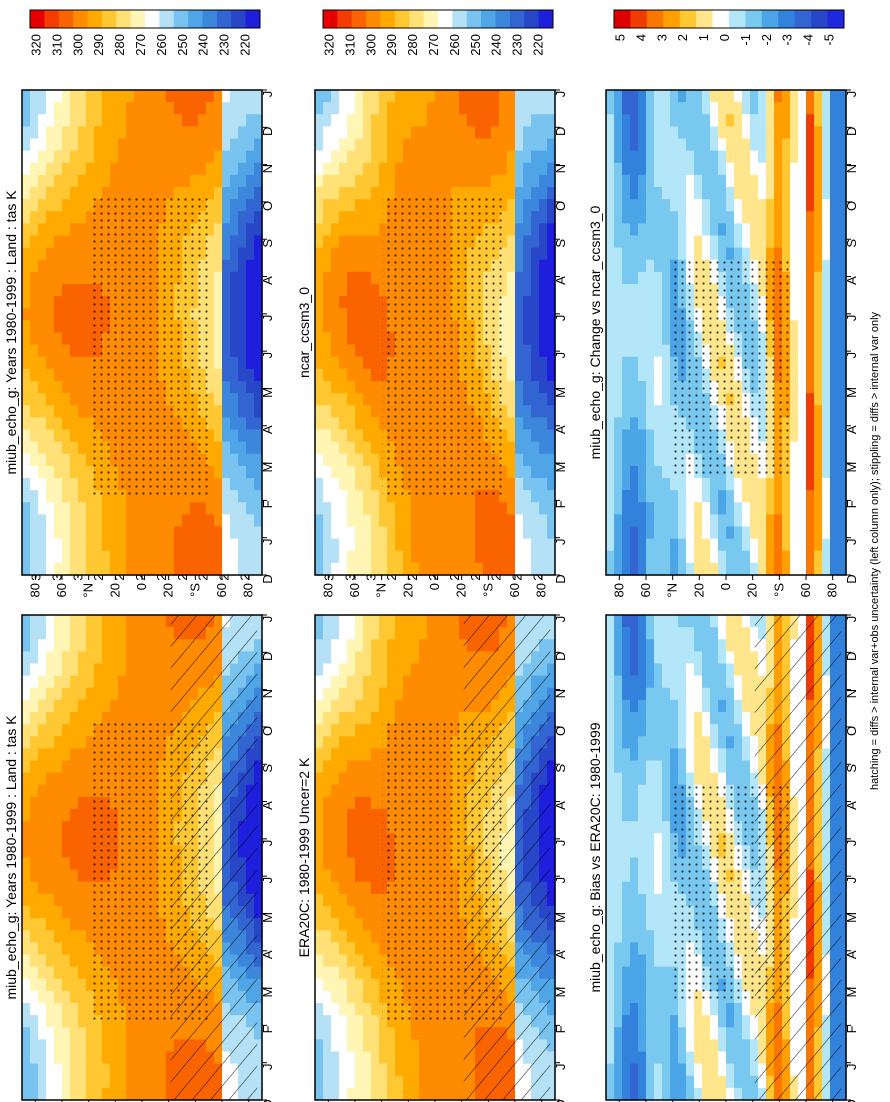  Describe the element at coordinates (56, 45) in the screenshot. I see `colorbar-tick-label: 310` at that location.